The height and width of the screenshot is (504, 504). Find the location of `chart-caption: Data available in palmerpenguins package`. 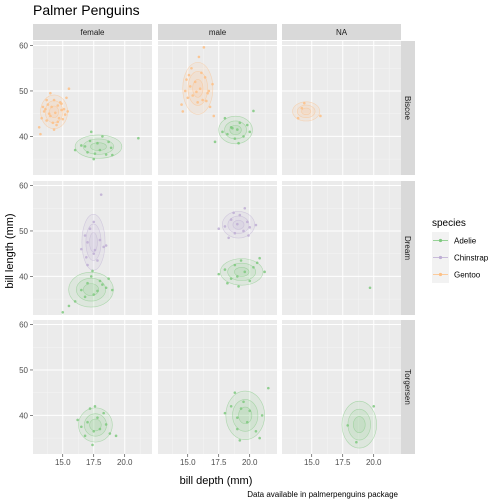

chart-caption: Data available in palmerpenguins package is located at coordinates (322, 494).